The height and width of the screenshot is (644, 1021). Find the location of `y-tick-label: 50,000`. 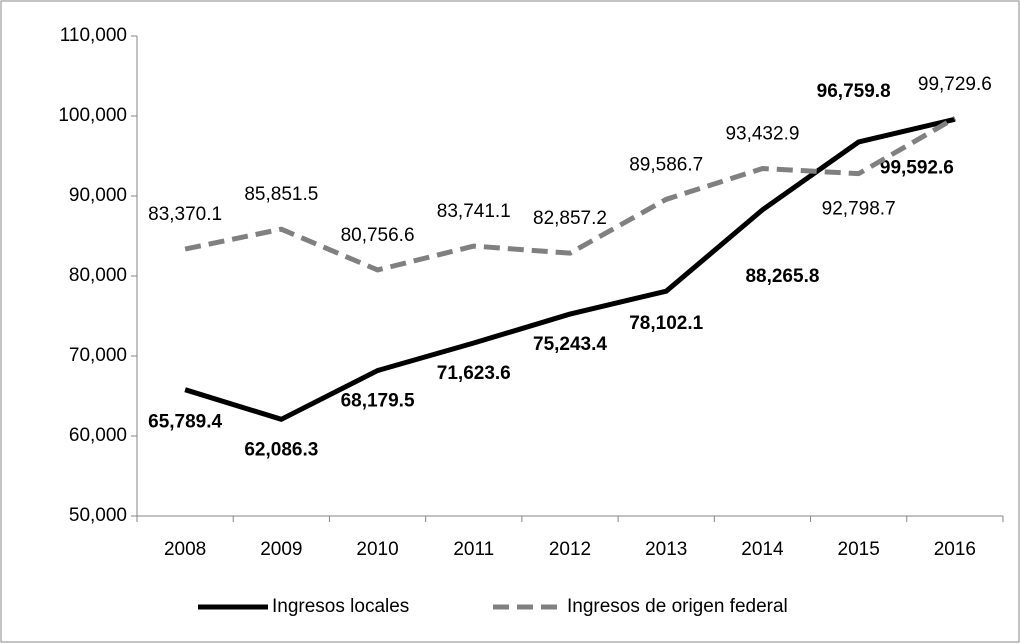

y-tick-label: 50,000 is located at coordinates (98, 515).